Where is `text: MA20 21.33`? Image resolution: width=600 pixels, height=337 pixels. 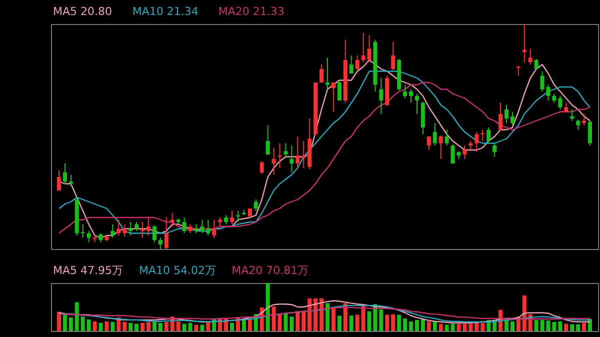
text: MA20 21.33 is located at coordinates (251, 11).